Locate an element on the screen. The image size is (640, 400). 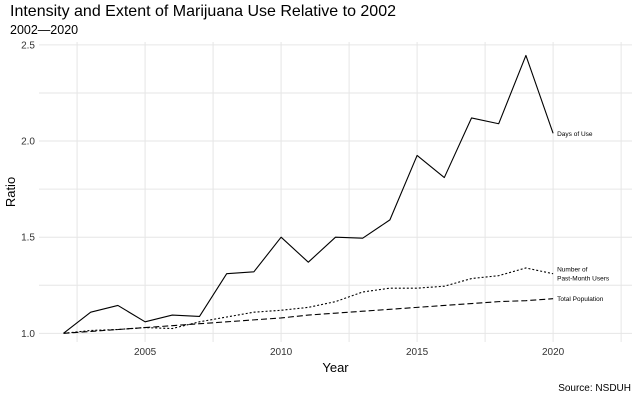
series-line-number-of-past-month-users is located at coordinates (308, 300).